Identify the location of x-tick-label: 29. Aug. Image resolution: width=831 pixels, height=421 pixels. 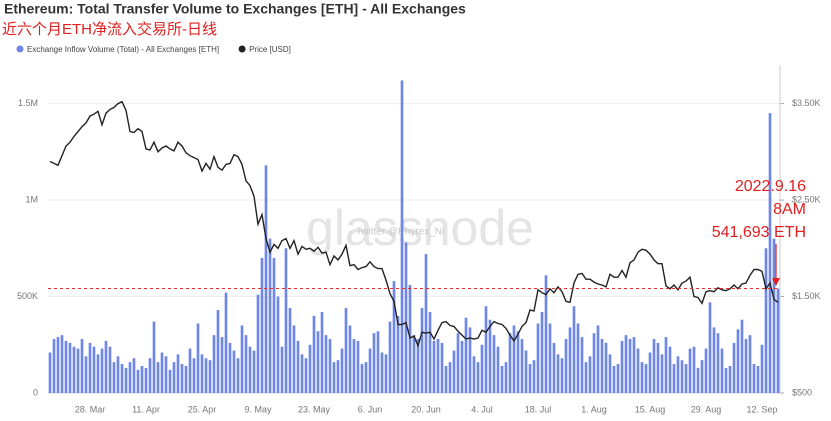
(706, 409).